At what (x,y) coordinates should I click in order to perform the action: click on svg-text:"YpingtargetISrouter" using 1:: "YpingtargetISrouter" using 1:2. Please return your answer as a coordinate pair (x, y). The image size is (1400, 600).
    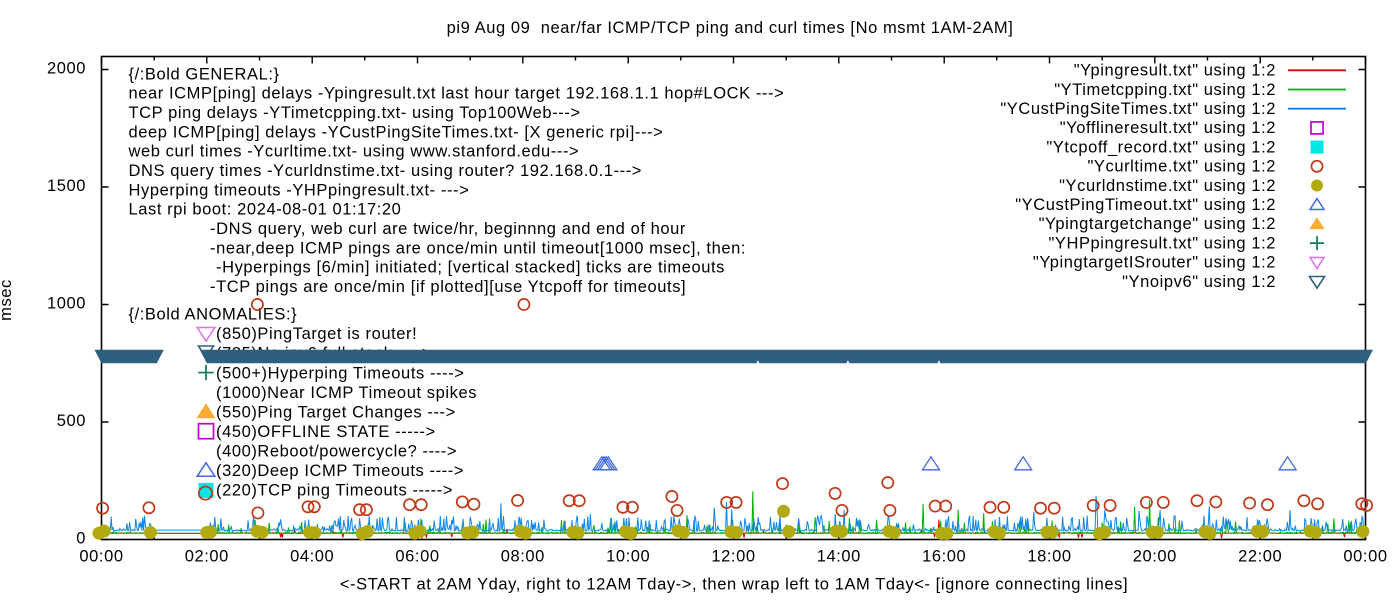
    Looking at the image, I should click on (1154, 263).